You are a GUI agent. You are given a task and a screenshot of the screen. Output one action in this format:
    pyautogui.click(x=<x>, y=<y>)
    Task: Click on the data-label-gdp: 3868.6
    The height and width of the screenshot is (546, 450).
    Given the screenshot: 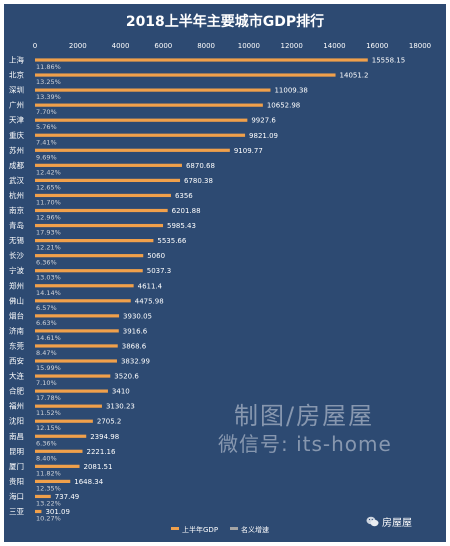 What is the action you would take?
    pyautogui.click(x=134, y=346)
    